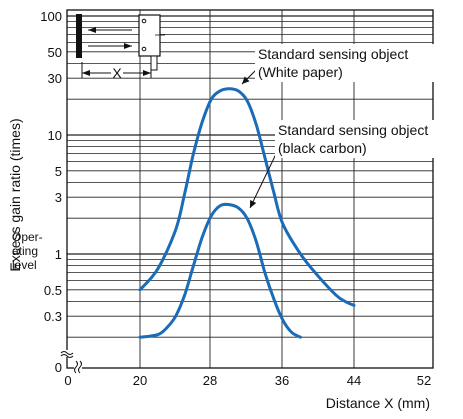  What do you see at coordinates (210, 380) in the screenshot?
I see `x-tick-label: 28` at bounding box center [210, 380].